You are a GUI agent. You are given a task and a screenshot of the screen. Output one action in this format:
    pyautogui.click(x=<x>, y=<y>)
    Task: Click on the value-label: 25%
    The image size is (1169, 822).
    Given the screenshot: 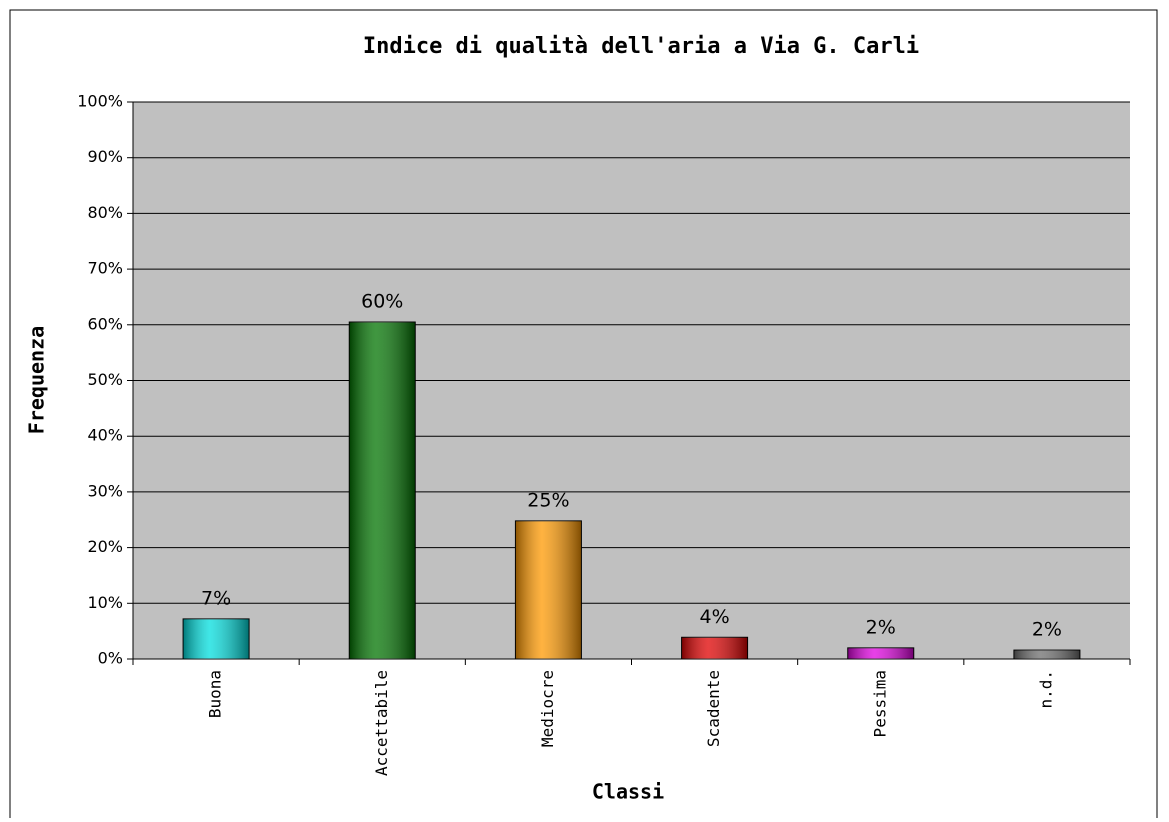 What is the action you would take?
    pyautogui.click(x=548, y=500)
    